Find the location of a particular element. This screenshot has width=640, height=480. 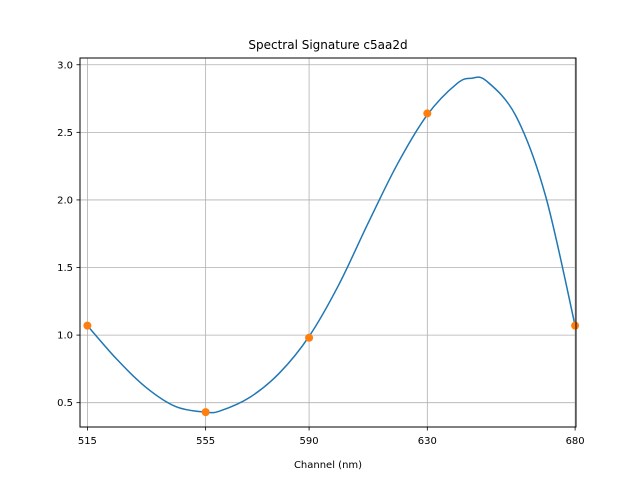

y-tick-label: 2.5 is located at coordinates (65, 133).